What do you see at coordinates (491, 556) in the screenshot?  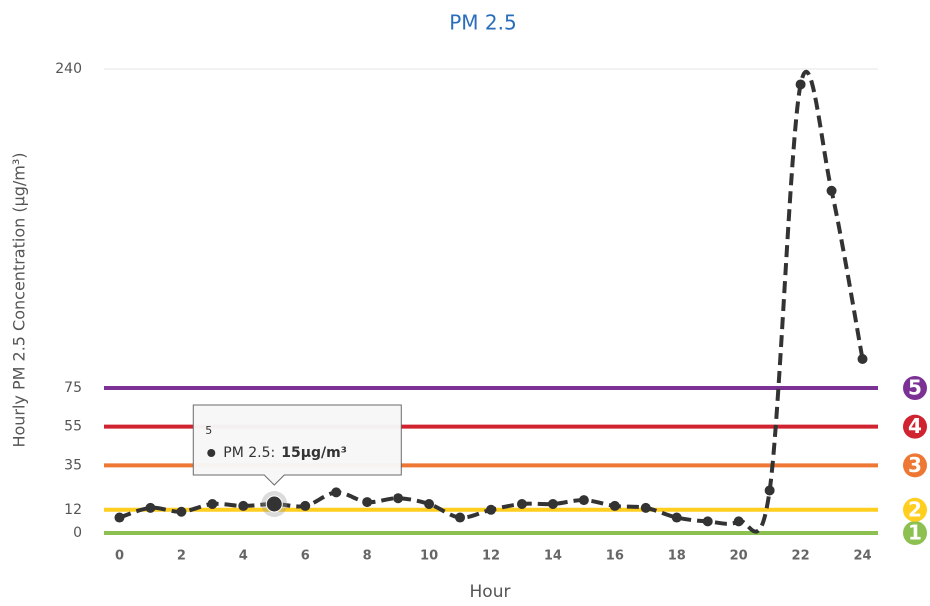 I see `x-tick-label: 12` at bounding box center [491, 556].